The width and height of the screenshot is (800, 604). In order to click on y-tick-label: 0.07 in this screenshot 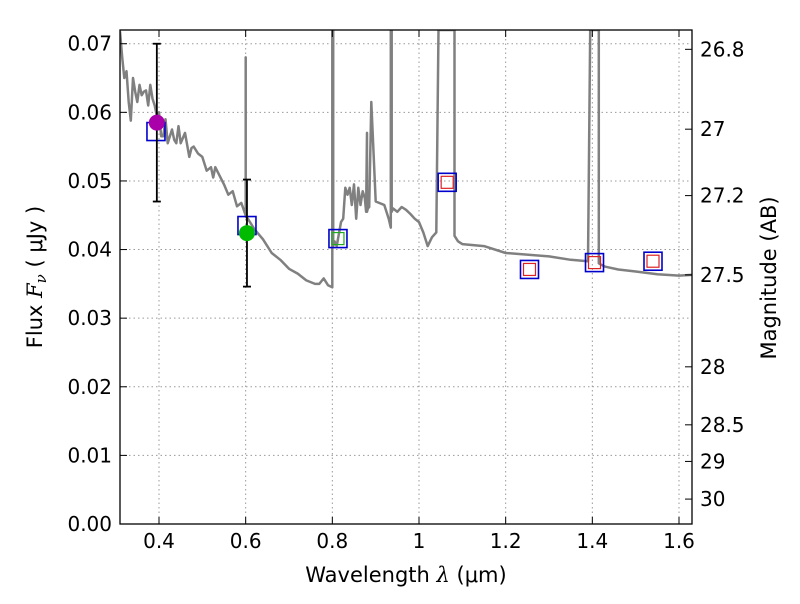, I will do `click(89, 44)`.